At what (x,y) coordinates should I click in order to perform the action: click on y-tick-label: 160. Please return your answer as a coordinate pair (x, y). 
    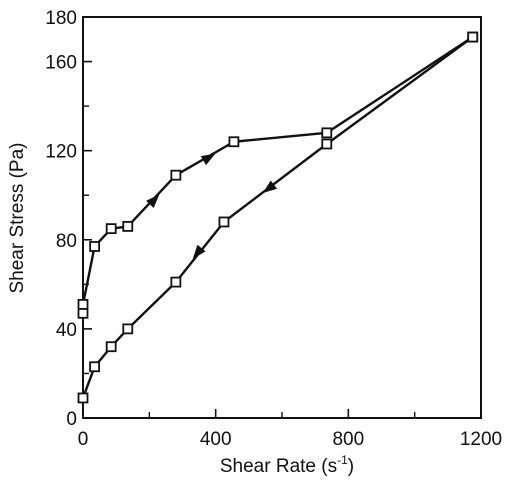
    Looking at the image, I should click on (61, 63).